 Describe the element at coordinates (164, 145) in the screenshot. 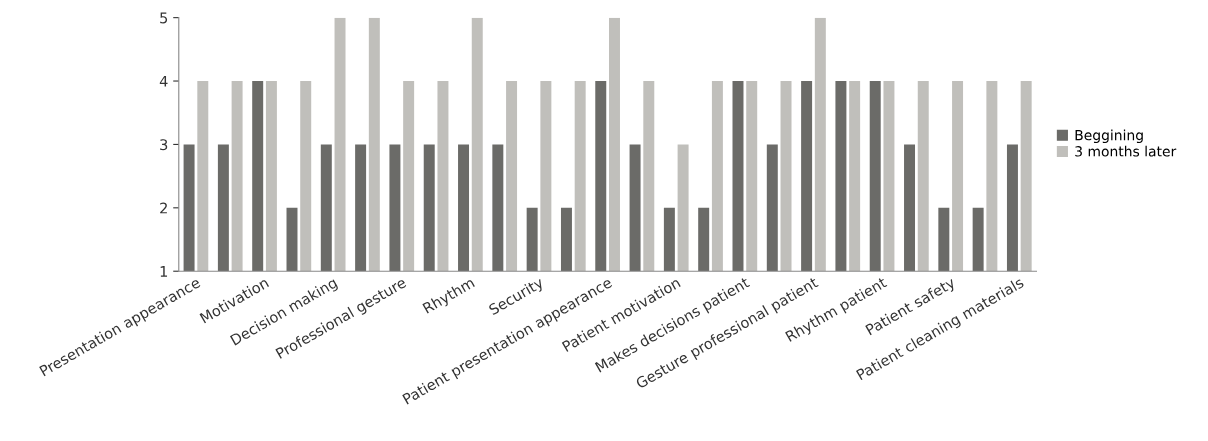

I see `y-tick-label: 3` at that location.